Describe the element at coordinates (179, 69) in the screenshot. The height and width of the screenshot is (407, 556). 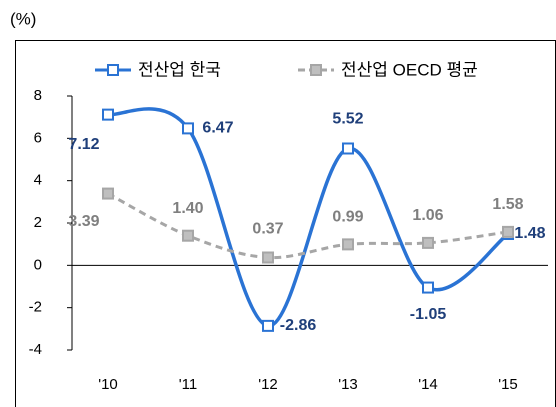
I see `legend-label: 전산업 한국` at that location.